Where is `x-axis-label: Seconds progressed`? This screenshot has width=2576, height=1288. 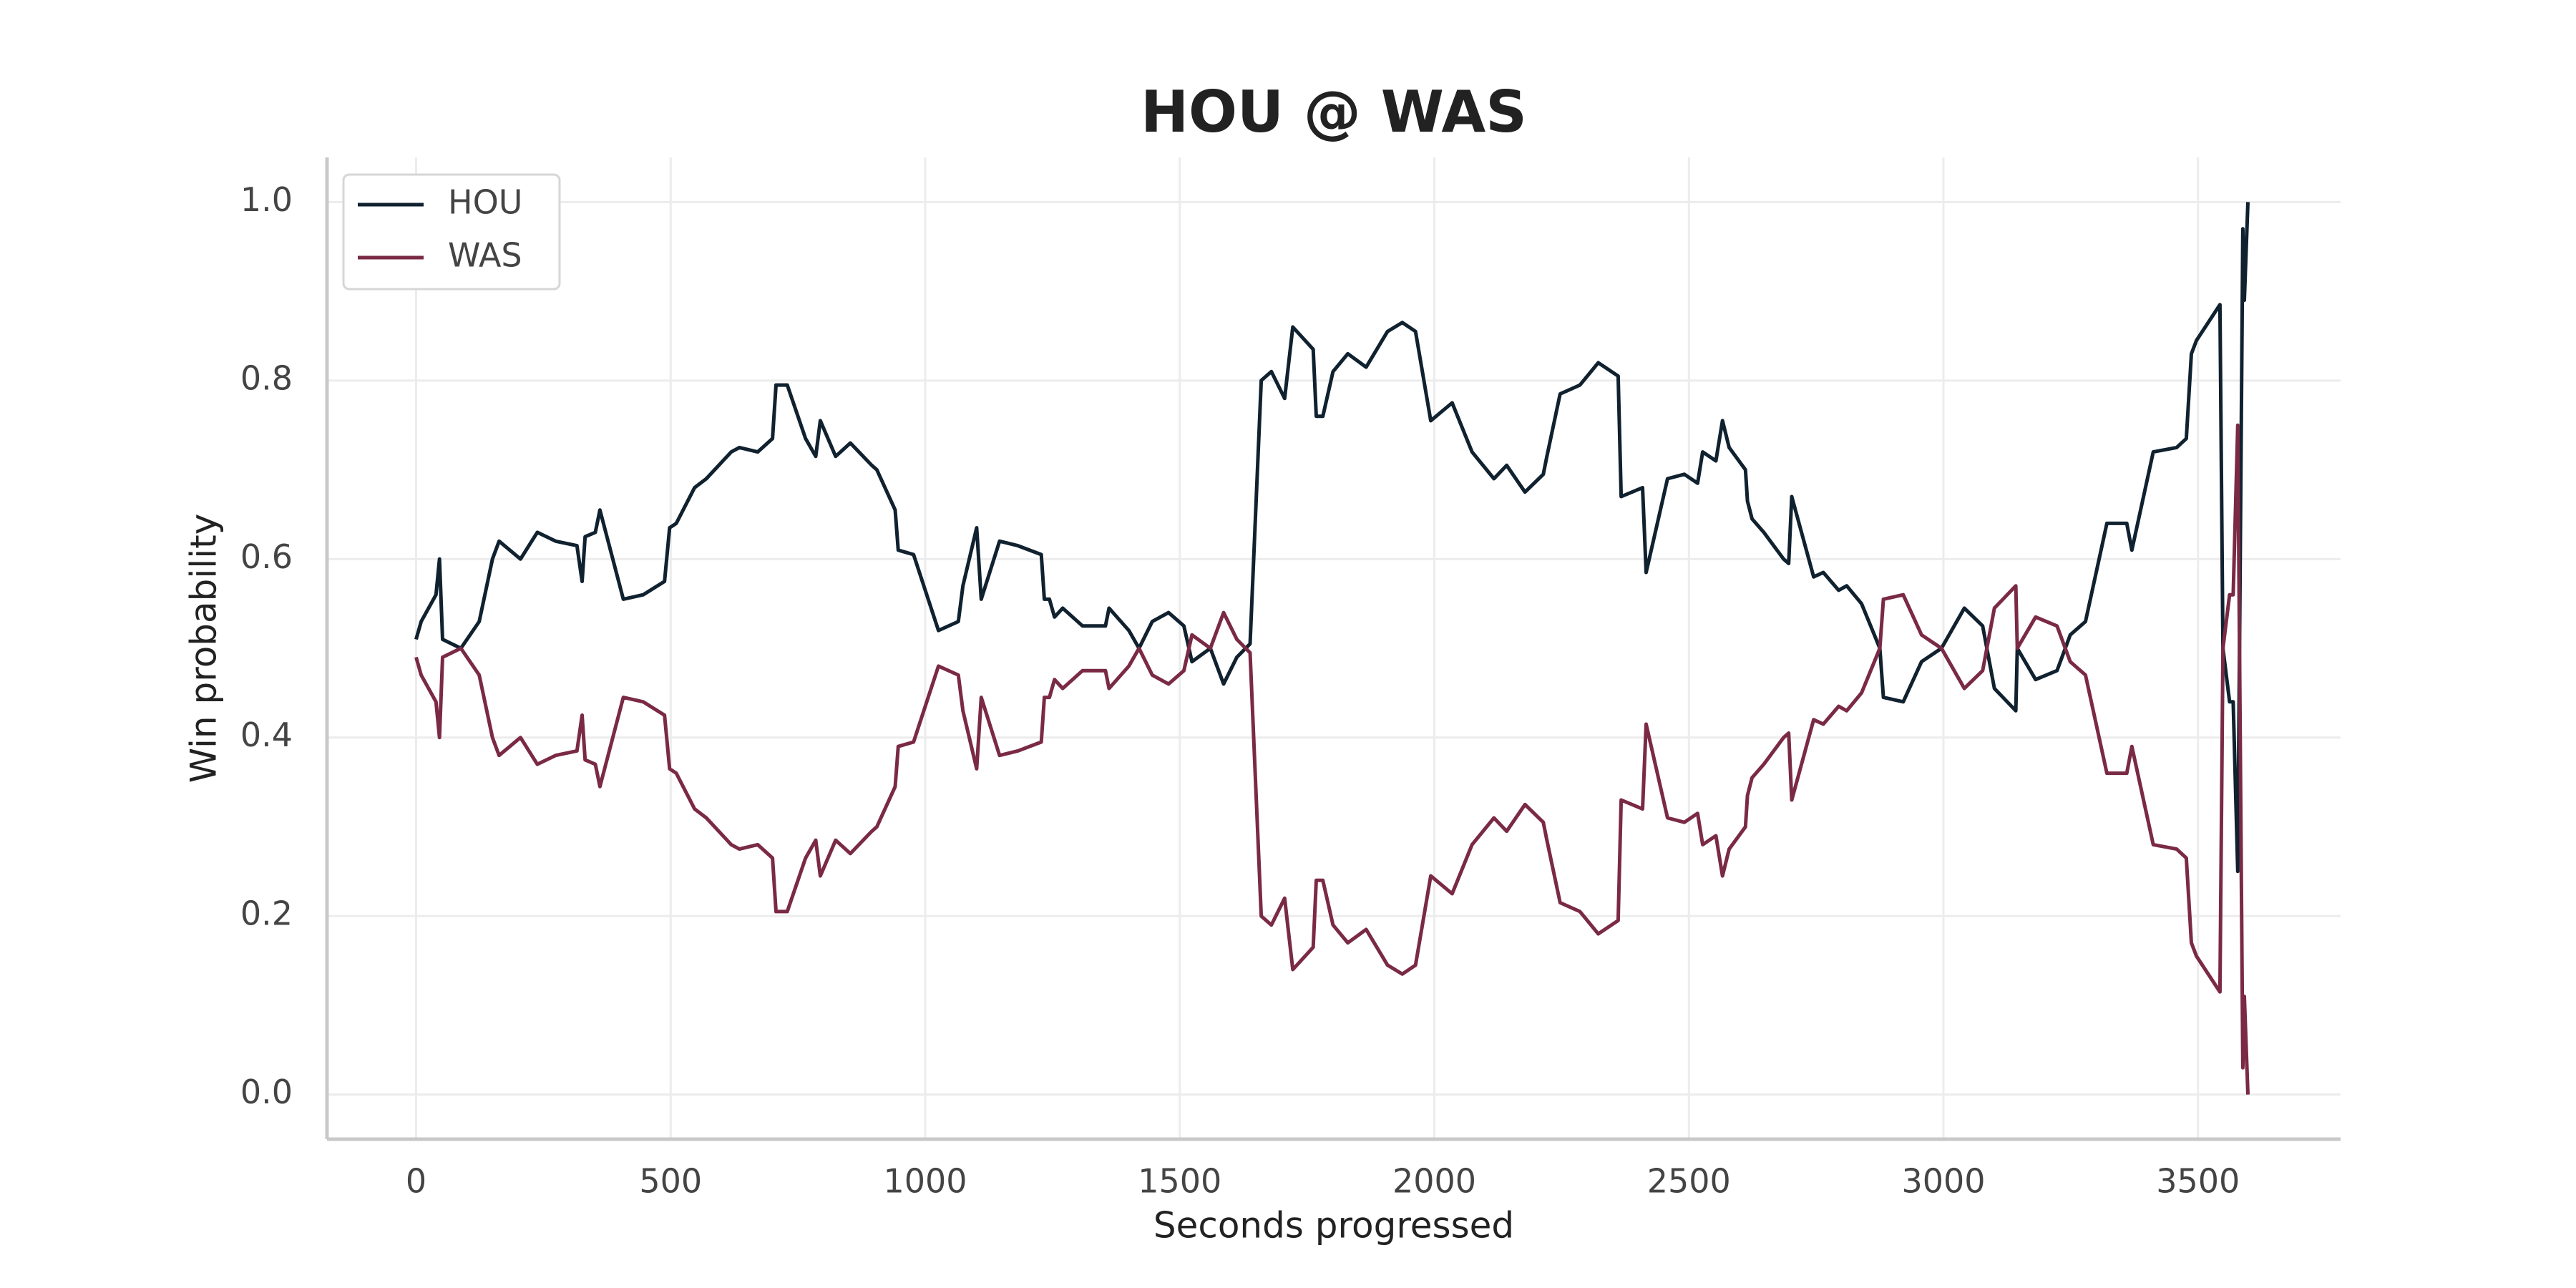 x-axis-label: Seconds progressed is located at coordinates (1333, 1225).